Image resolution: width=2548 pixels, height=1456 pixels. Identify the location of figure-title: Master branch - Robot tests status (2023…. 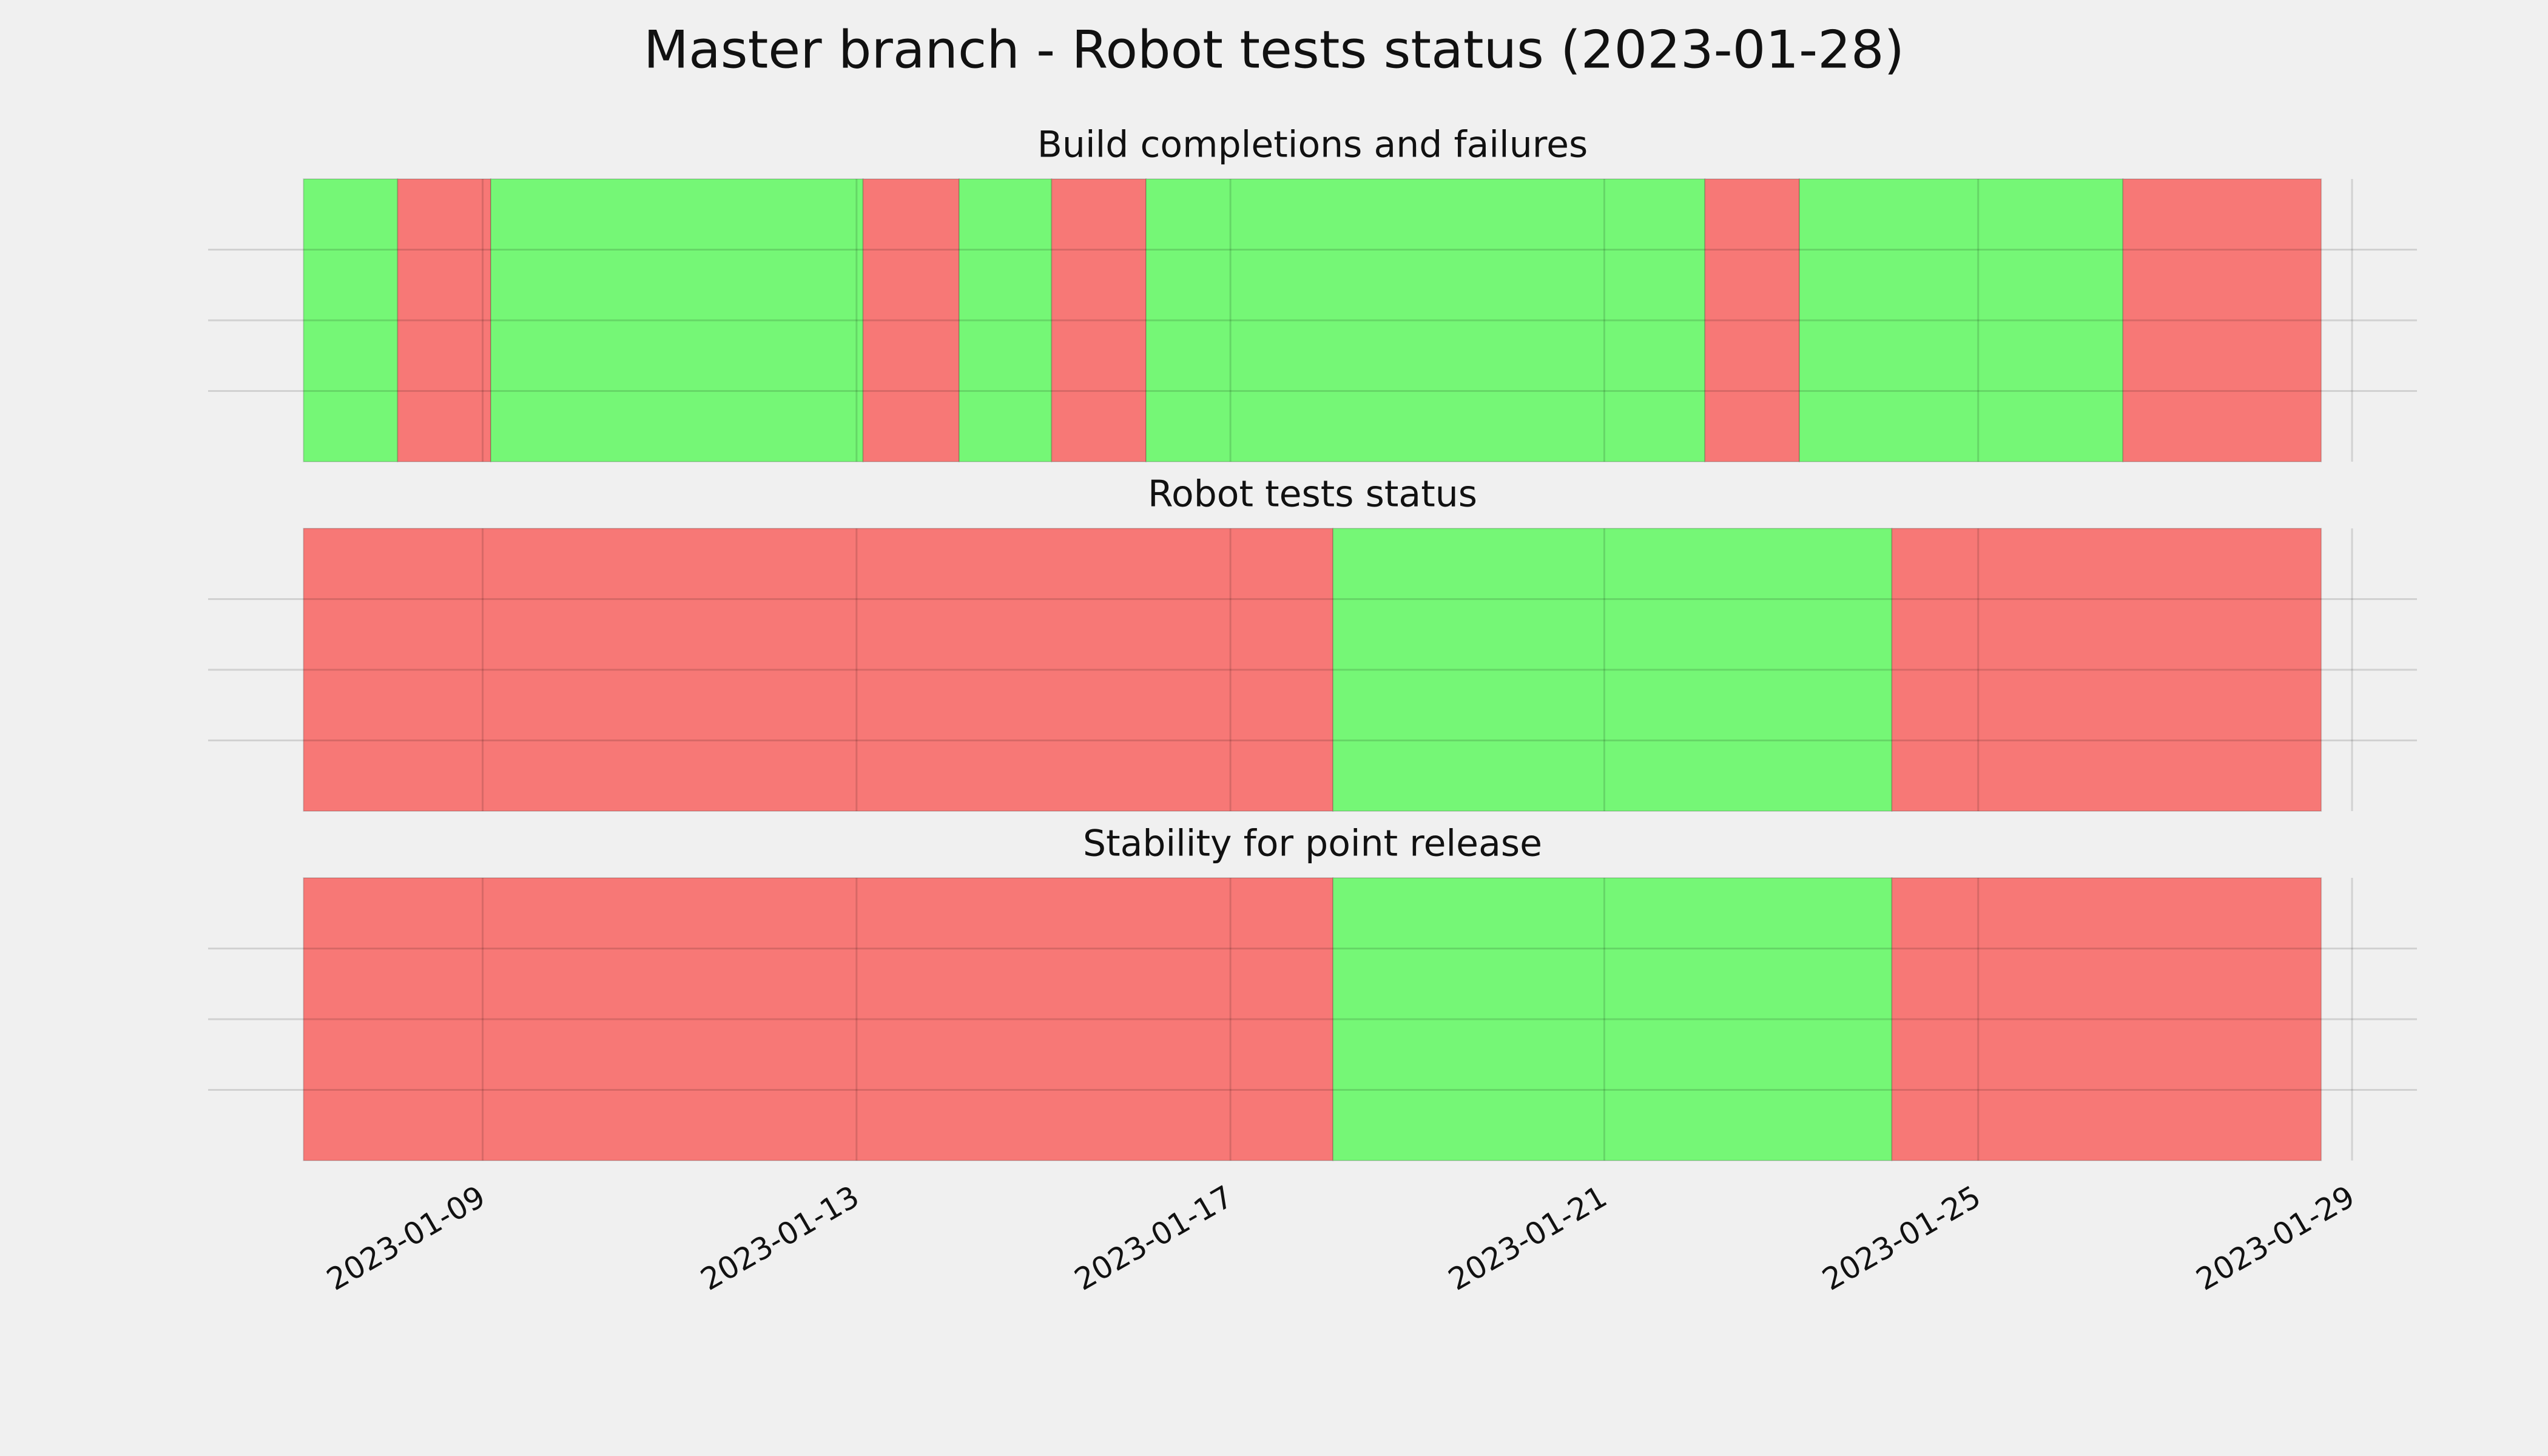
(1274, 49).